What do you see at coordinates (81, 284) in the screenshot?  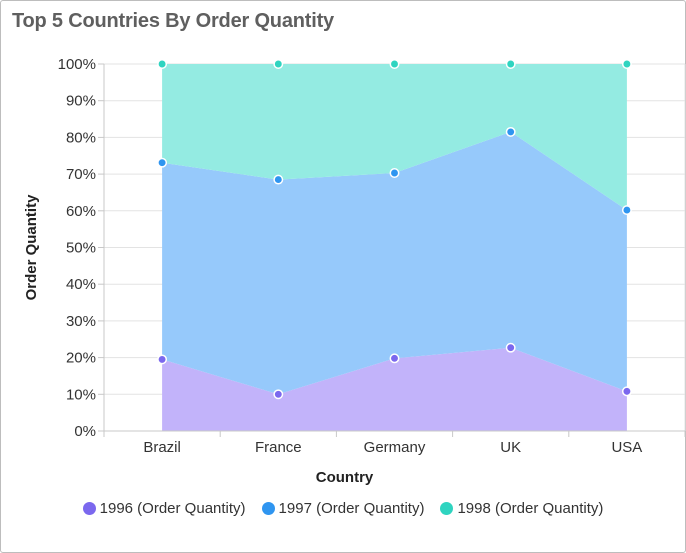 I see `y-tick-label: 40%` at bounding box center [81, 284].